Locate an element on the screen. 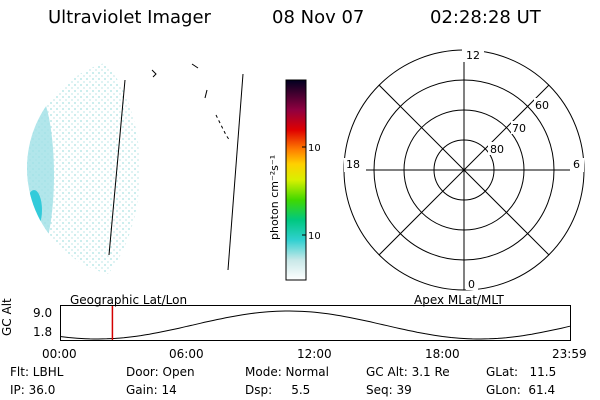 This screenshot has height=400, width=600. lat-label-70: 70 is located at coordinates (519, 128).